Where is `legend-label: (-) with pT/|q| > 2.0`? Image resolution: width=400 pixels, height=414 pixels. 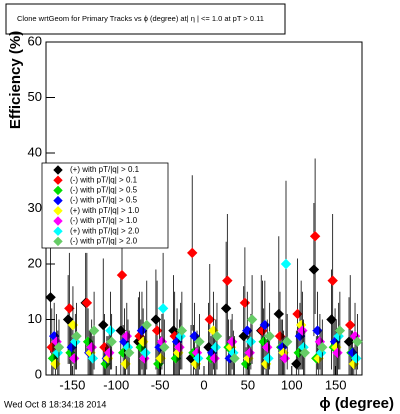
legend-label: (-) with pT/|q| > 2.0 is located at coordinates (104, 241).